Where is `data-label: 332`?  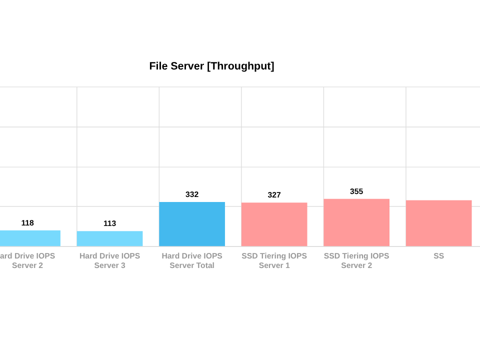 data-label: 332 is located at coordinates (193, 194).